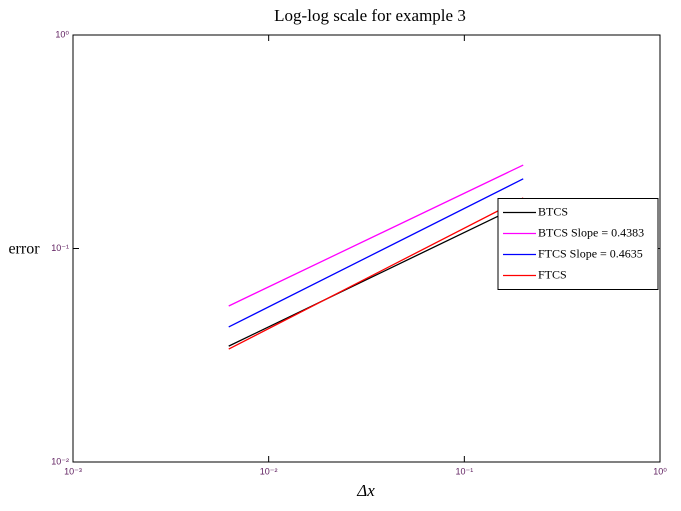 This screenshot has height=511, width=681. I want to click on legend-box, so click(578, 244).